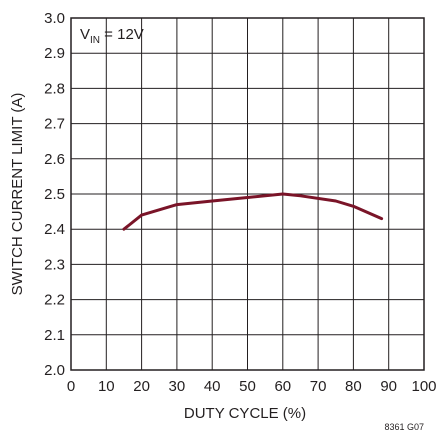 Image resolution: width=437 pixels, height=436 pixels. Describe the element at coordinates (54, 88) in the screenshot. I see `y-tick-label-8: 2.8` at that location.